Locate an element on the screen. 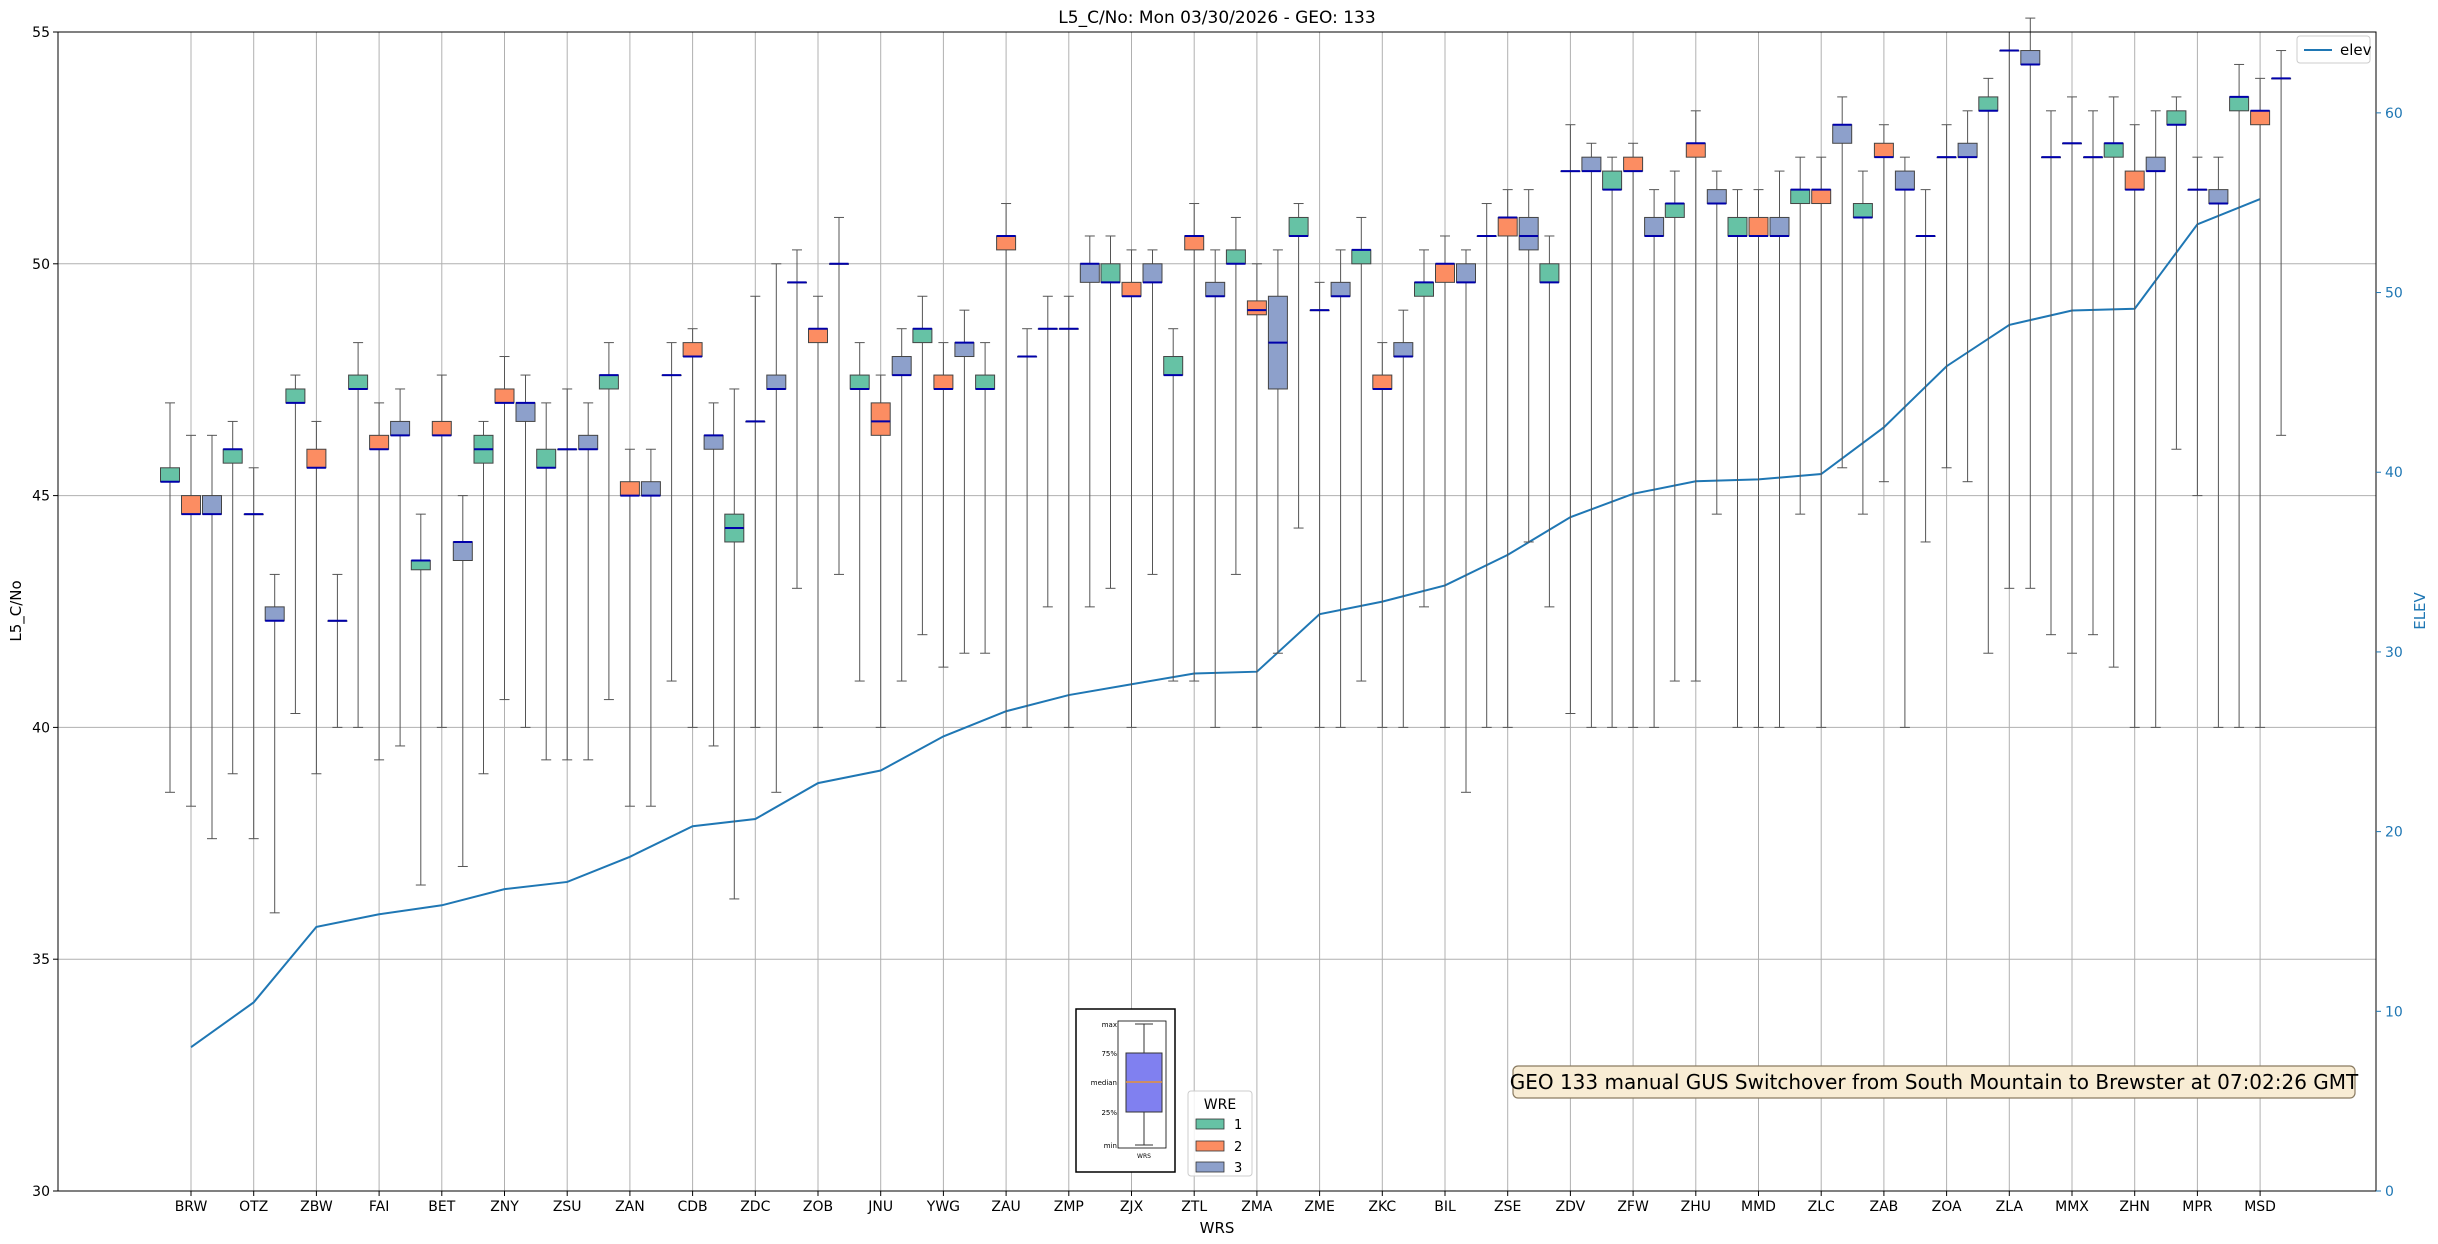  x-tick-label: ZDC is located at coordinates (755, 1207).